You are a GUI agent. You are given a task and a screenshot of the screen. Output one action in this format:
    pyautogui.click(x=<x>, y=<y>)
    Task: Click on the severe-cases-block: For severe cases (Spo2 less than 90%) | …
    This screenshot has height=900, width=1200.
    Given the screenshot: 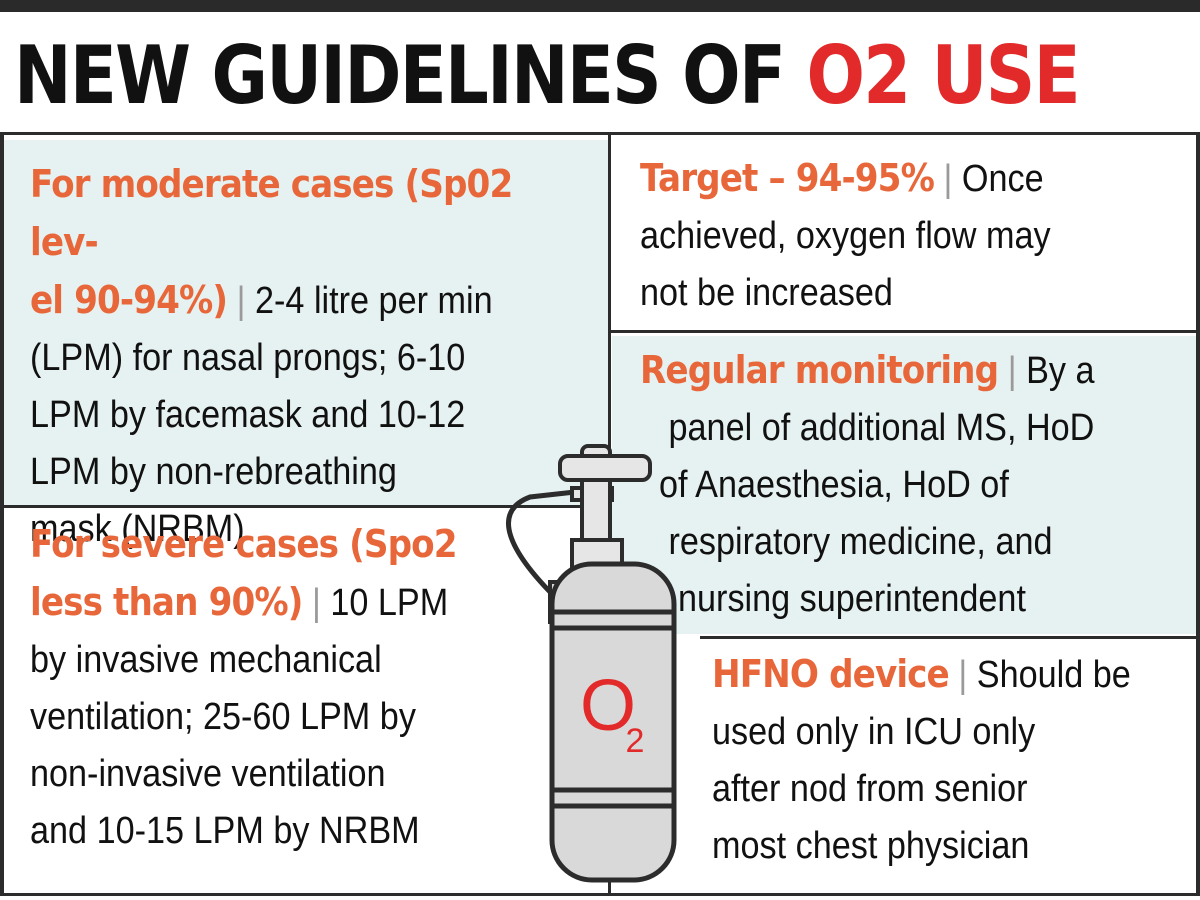 What is the action you would take?
    pyautogui.click(x=244, y=687)
    